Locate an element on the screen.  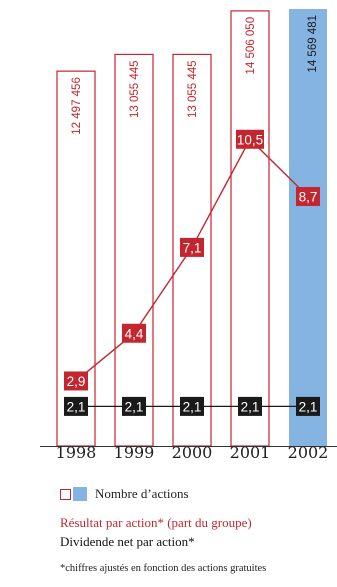
legend-eps-label: Résultat par action* (part du groupe) is located at coordinates (156, 522).